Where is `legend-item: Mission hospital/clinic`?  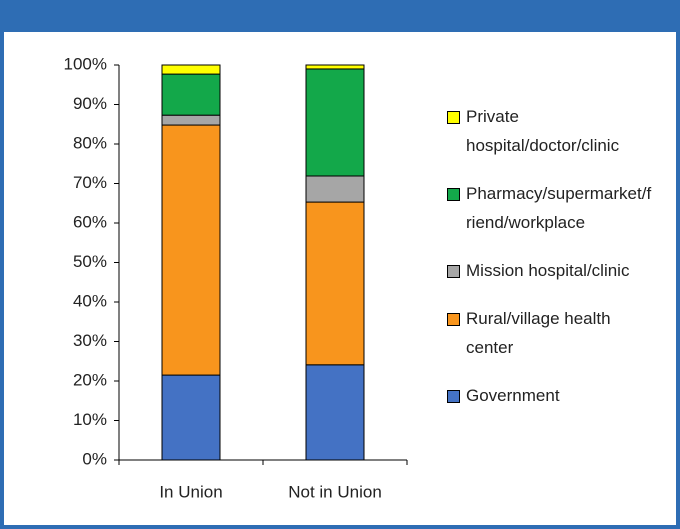 legend-item: Mission hospital/clinic is located at coordinates (554, 270).